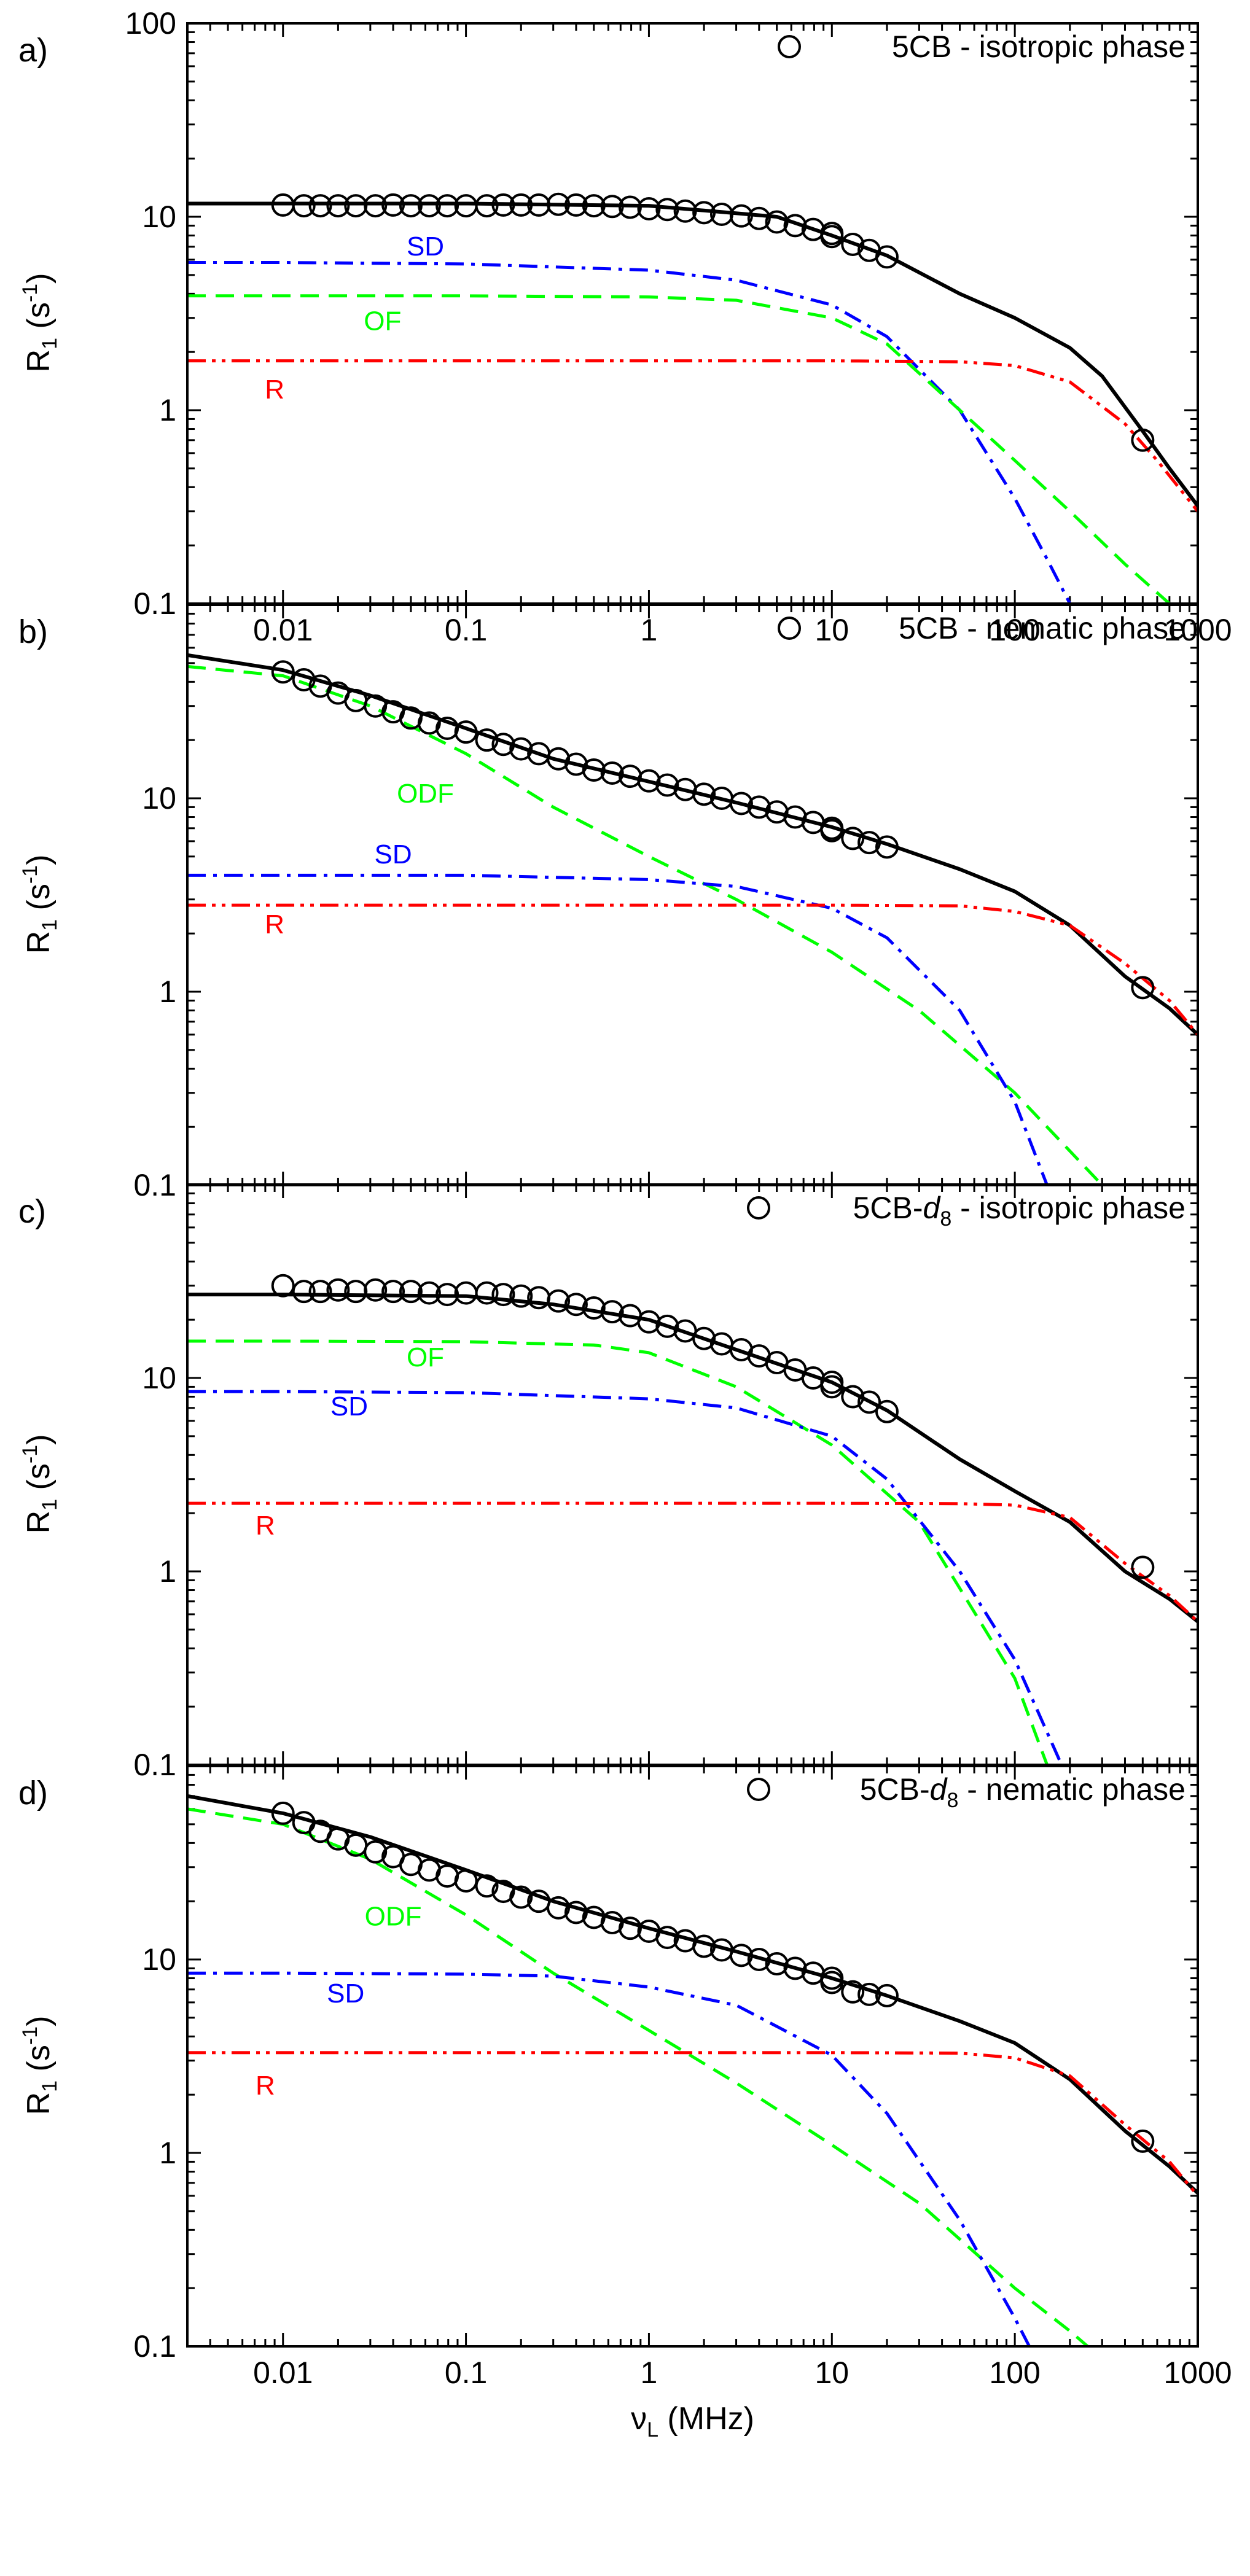 The width and height of the screenshot is (1250, 2576). I want to click on y-tick-label: 100, so click(150, 23).